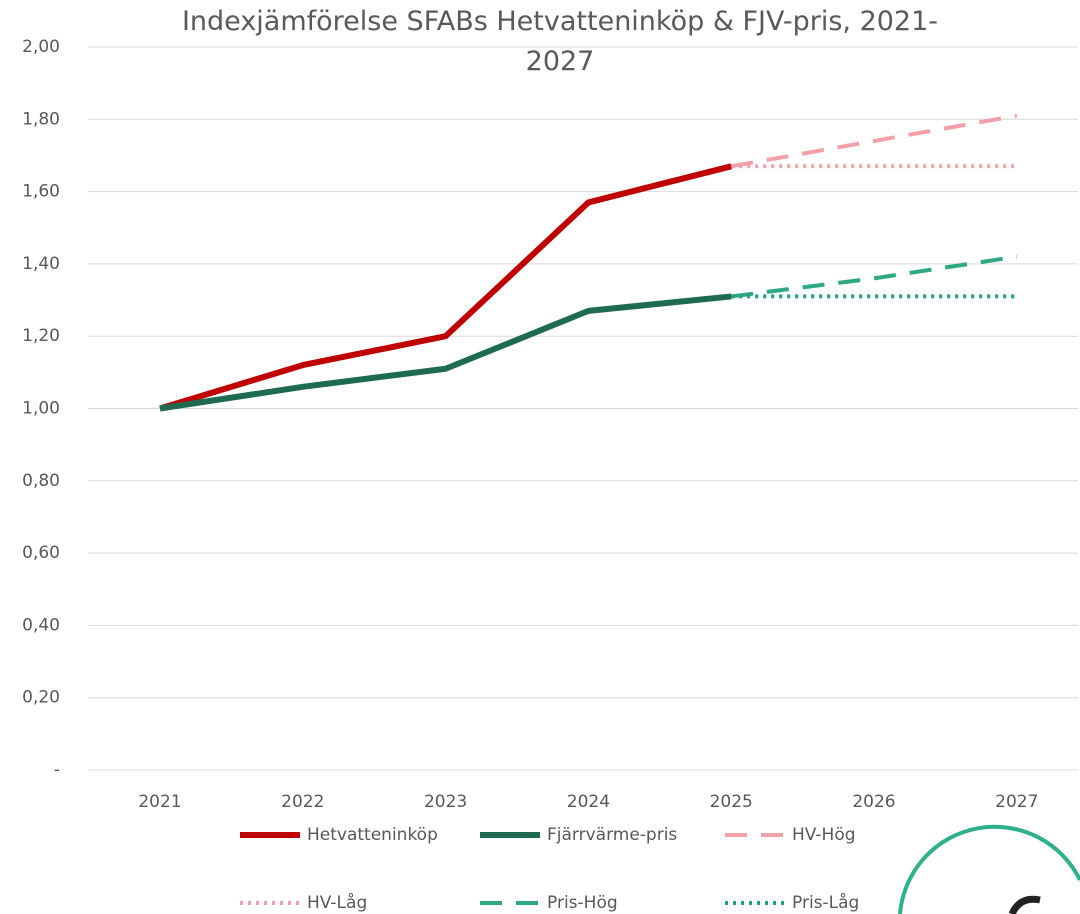 The width and height of the screenshot is (1080, 914). I want to click on legend-label: Fjärrvärme-pris, so click(612, 835).